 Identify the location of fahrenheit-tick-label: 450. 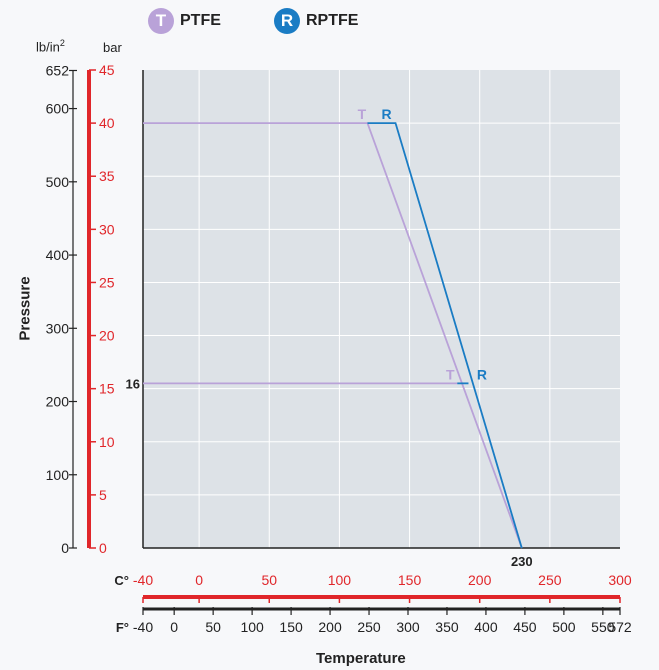
(525, 627).